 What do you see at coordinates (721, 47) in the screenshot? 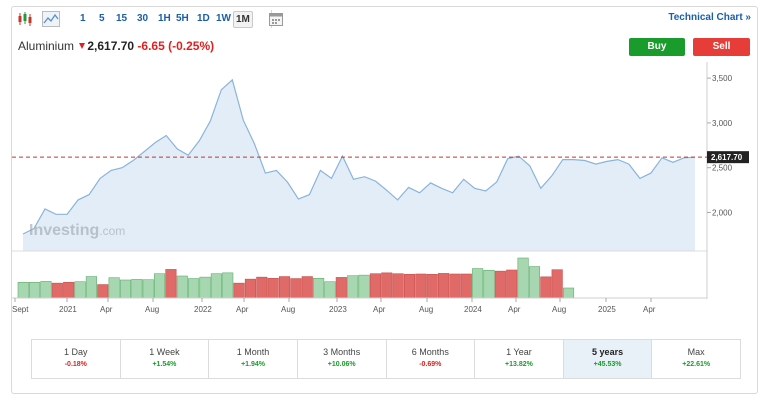
I see `sell-button: Sell` at bounding box center [721, 47].